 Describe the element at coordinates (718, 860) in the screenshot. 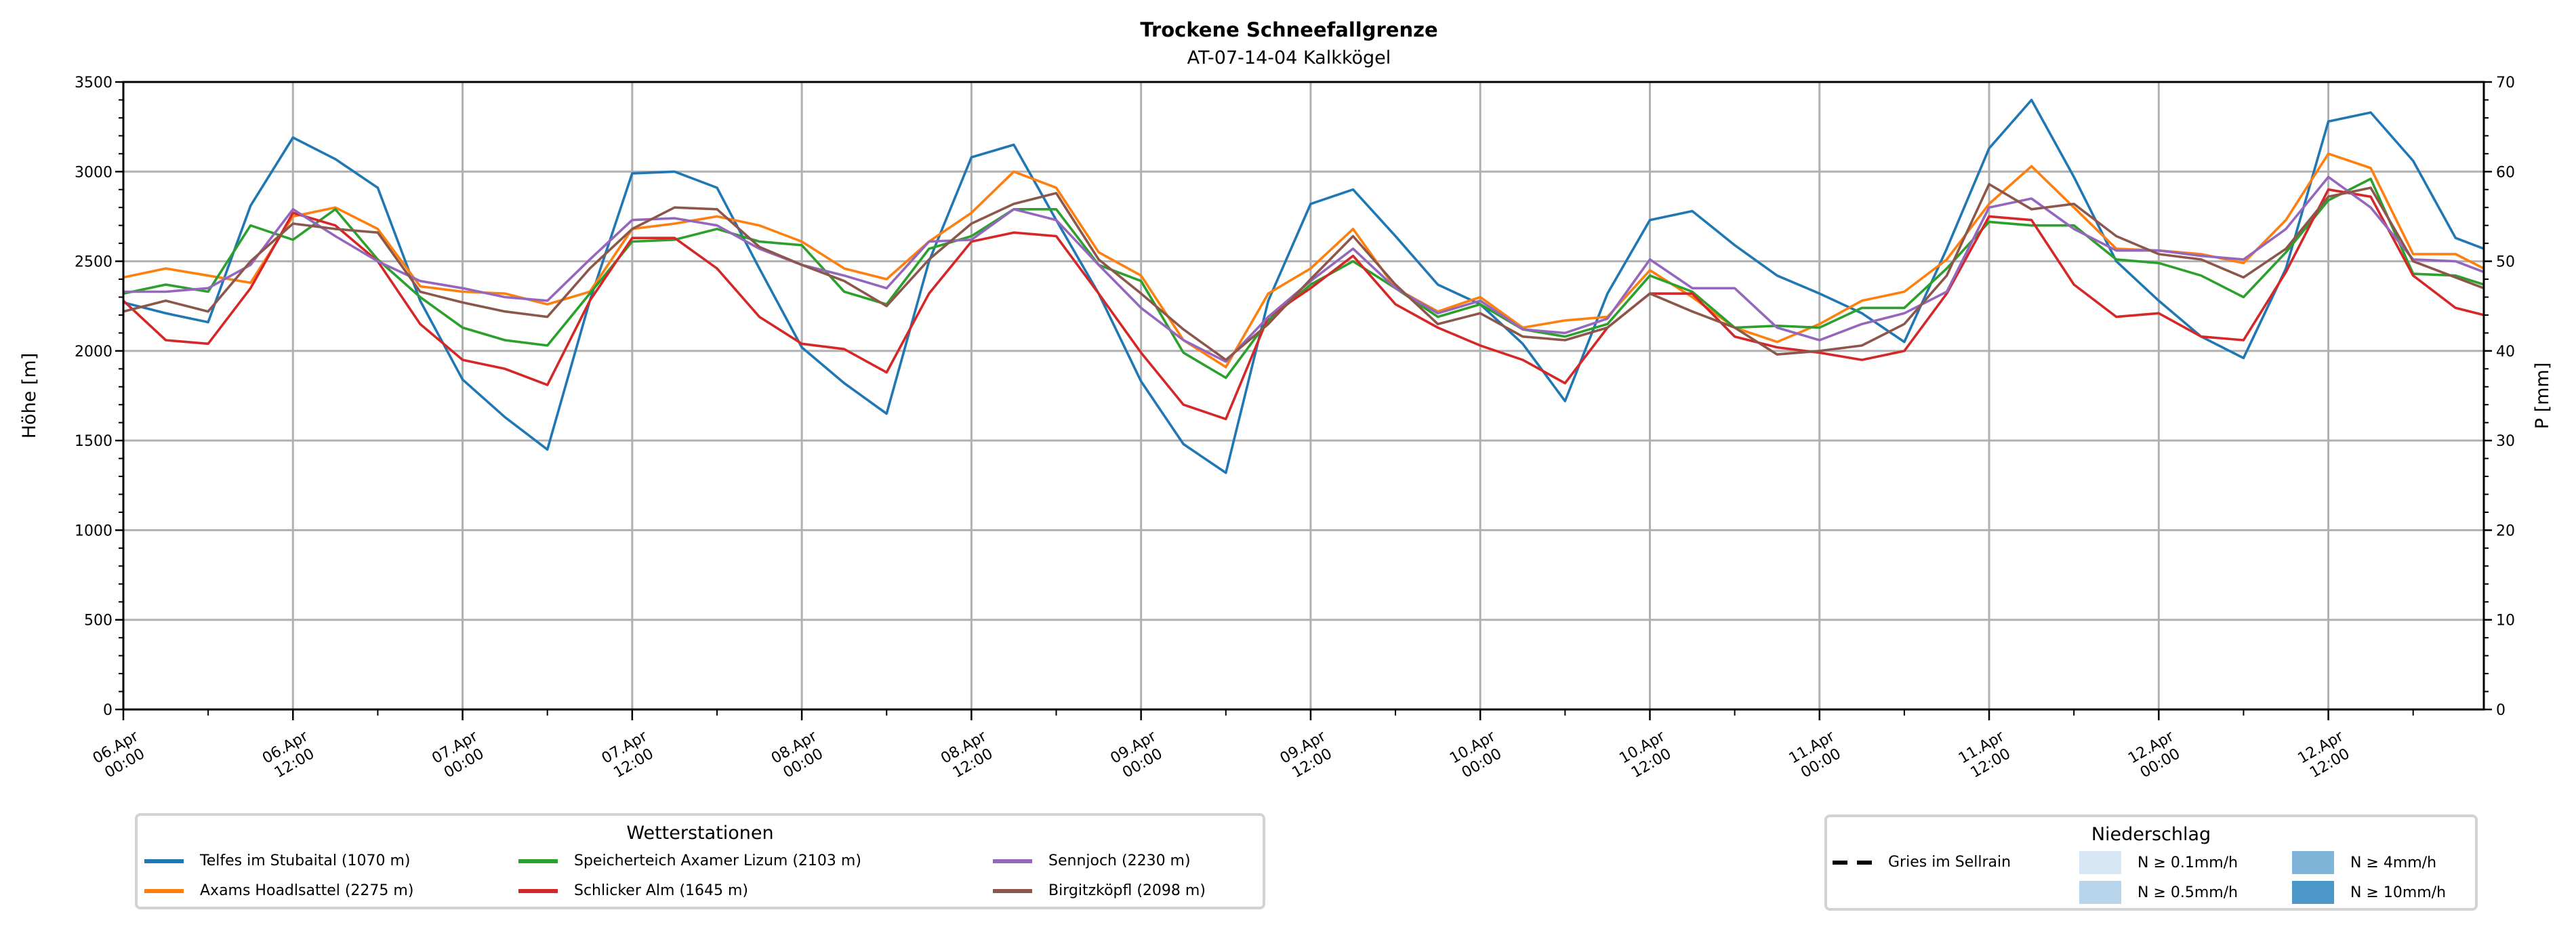

I see `legend-label: Speicherteich Axamer Lizum (2103 m)` at that location.